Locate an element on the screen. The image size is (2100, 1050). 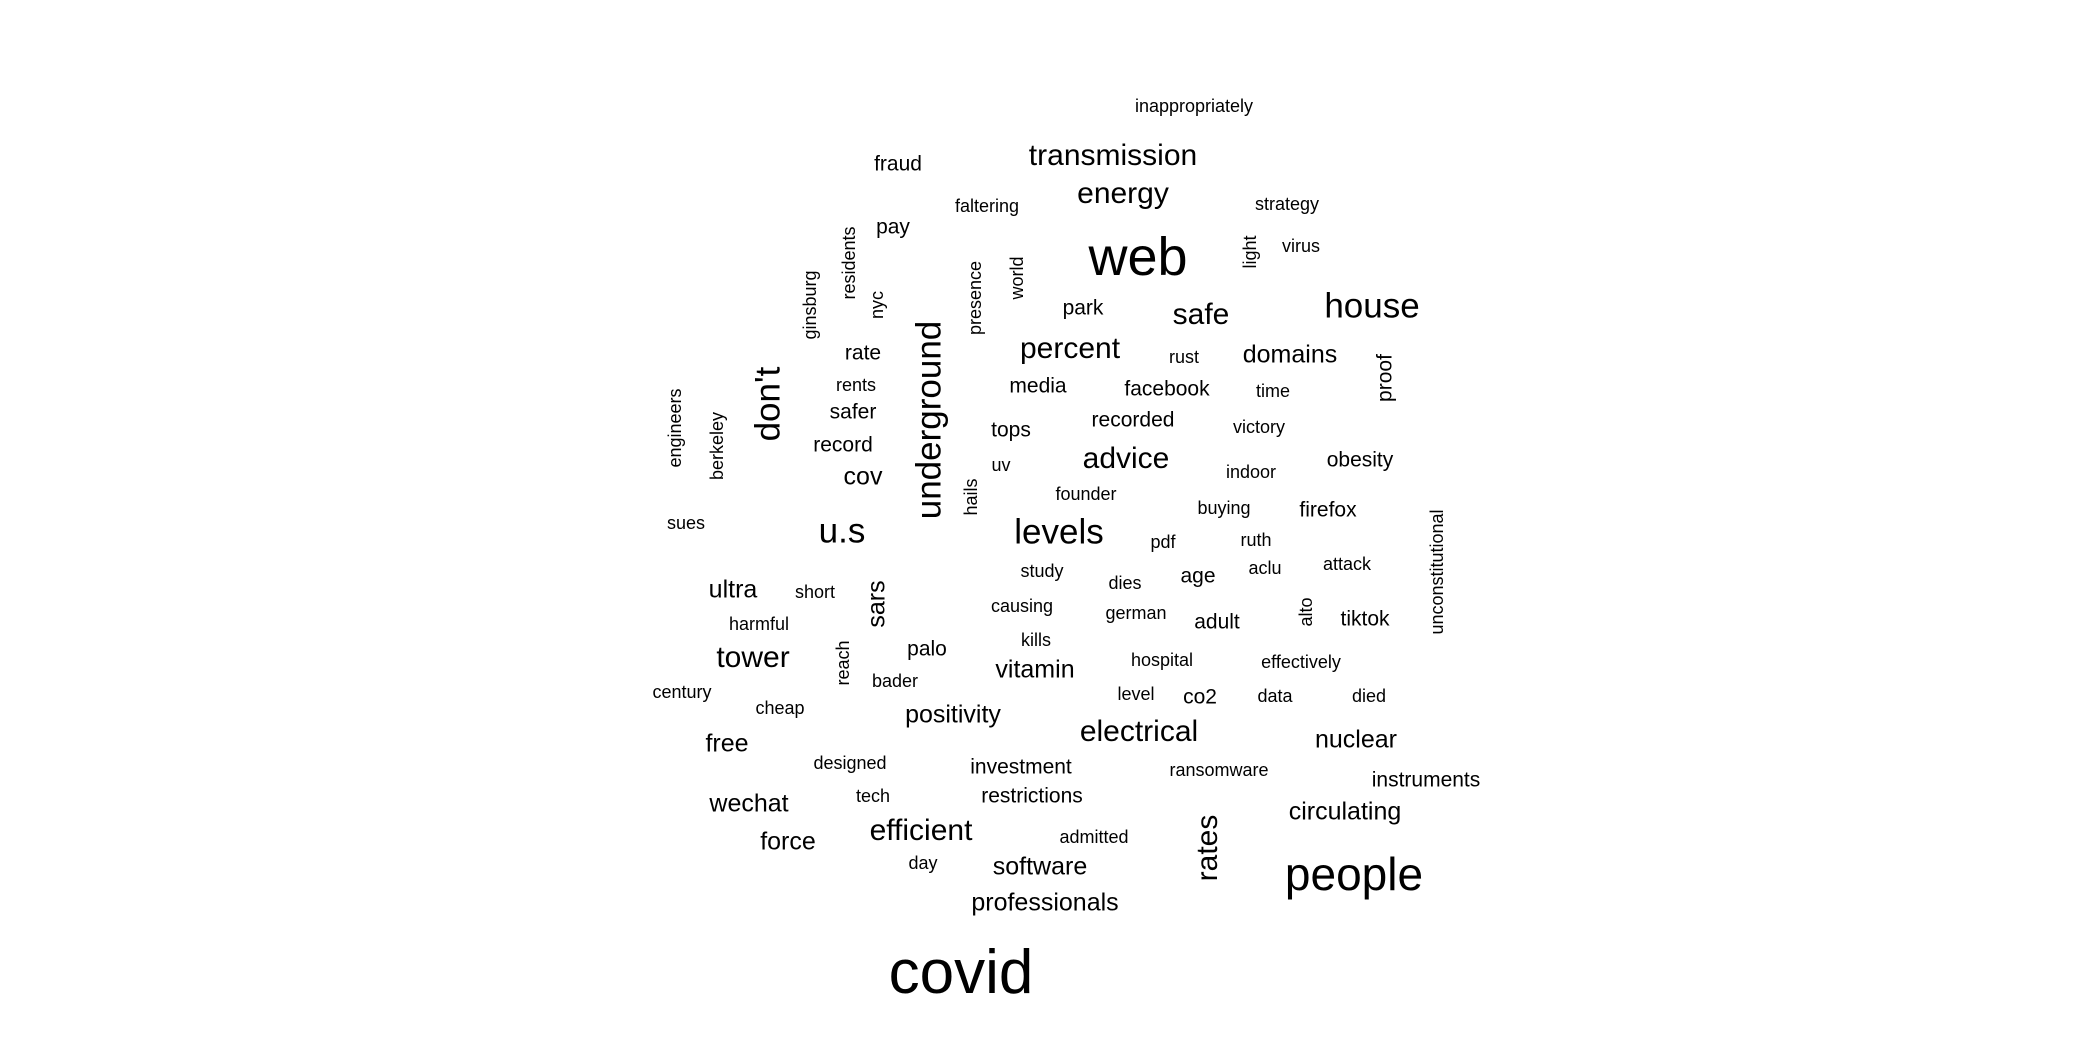
word: investment is located at coordinates (1021, 767).